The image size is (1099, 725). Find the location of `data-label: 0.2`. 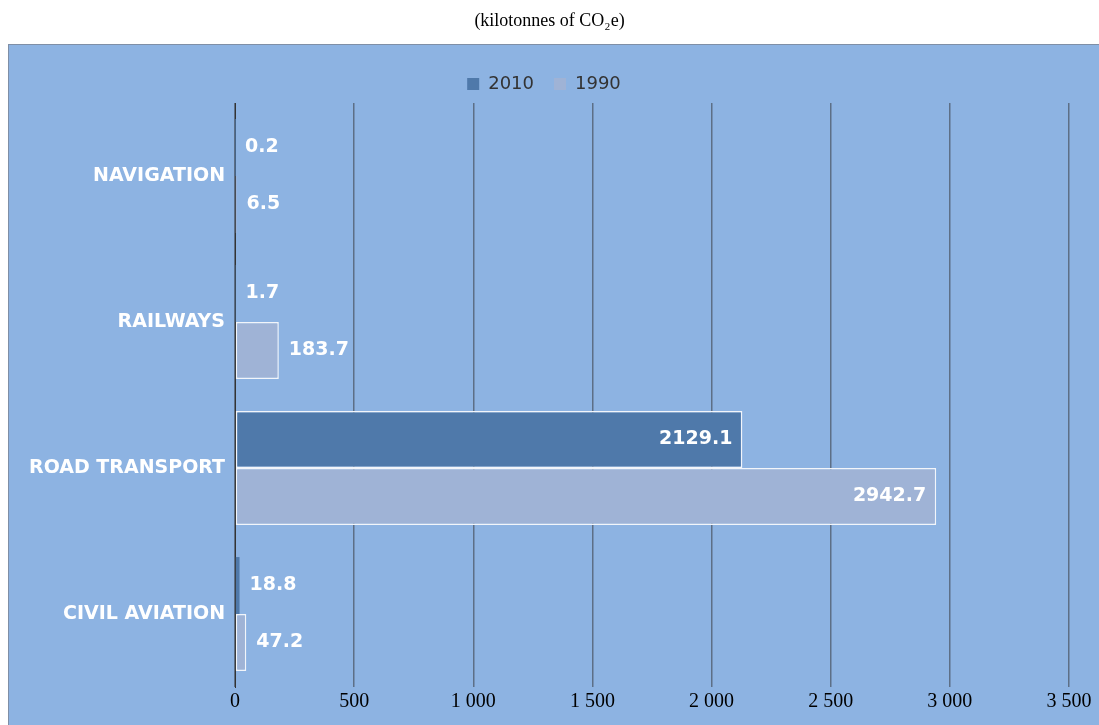

data-label: 0.2 is located at coordinates (262, 145).